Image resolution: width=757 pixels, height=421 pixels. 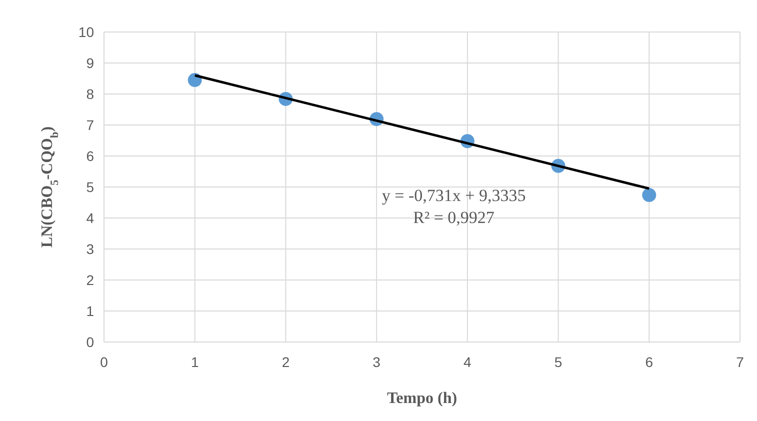 What do you see at coordinates (90, 156) in the screenshot?
I see `y-tick-label: 6` at bounding box center [90, 156].